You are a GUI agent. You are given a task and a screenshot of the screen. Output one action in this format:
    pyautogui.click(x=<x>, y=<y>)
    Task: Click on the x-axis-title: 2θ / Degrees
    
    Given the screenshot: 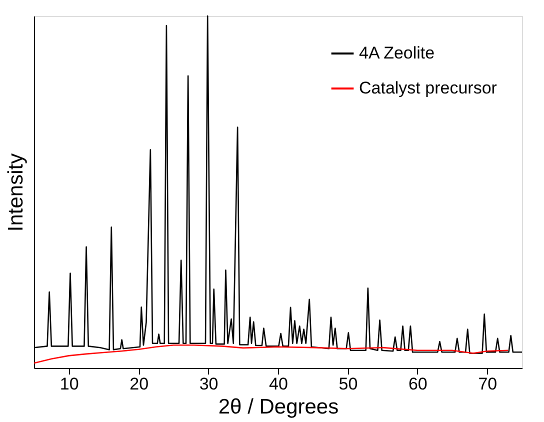 What is the action you would take?
    pyautogui.click(x=278, y=407)
    